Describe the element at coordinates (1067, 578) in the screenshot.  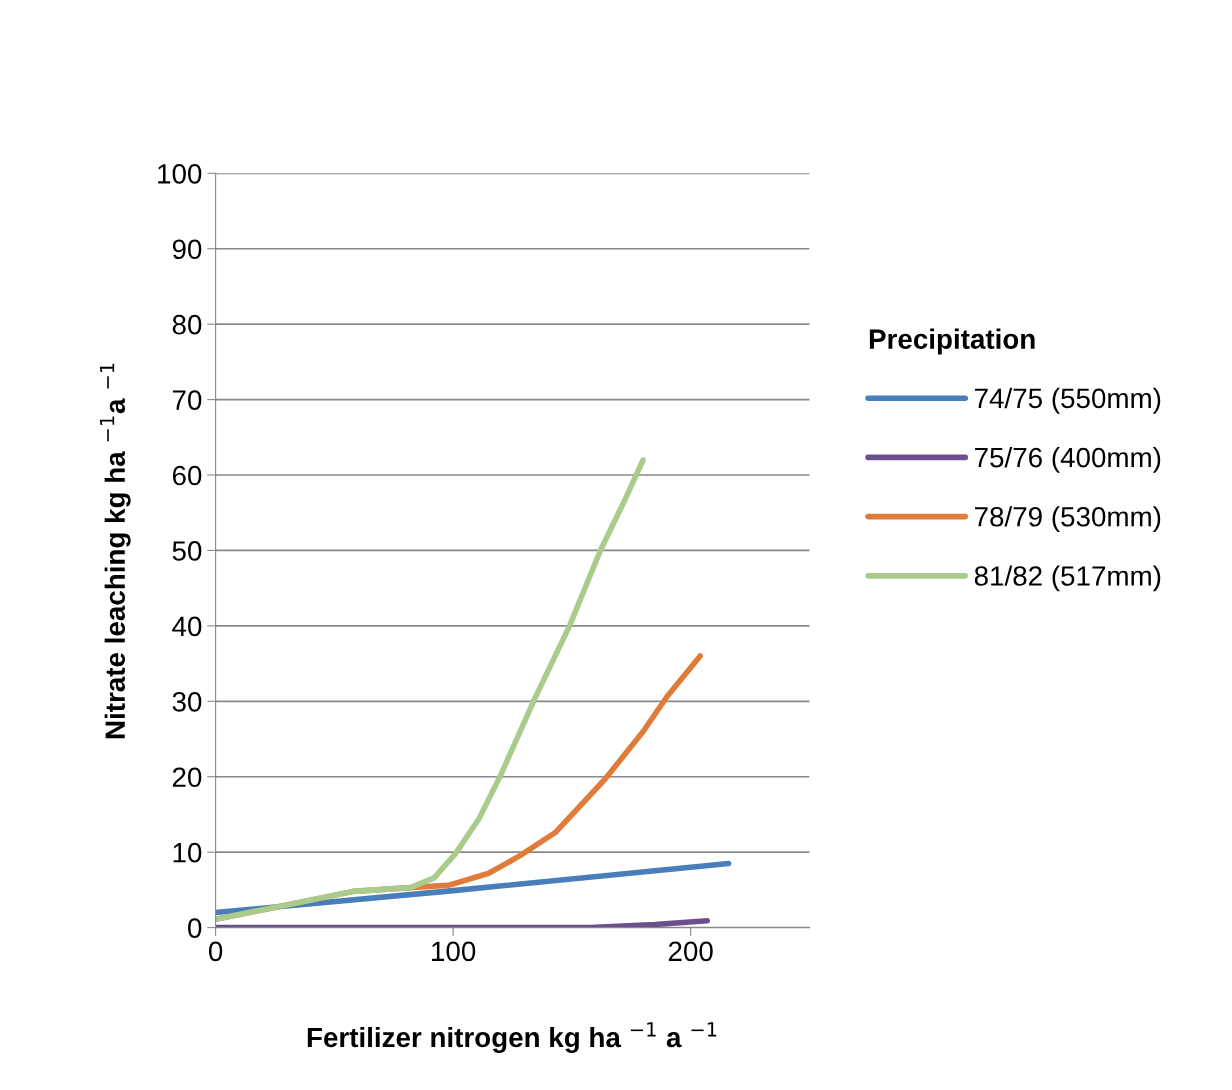
I see `legend-label: 81/82 (517mm)` at that location.